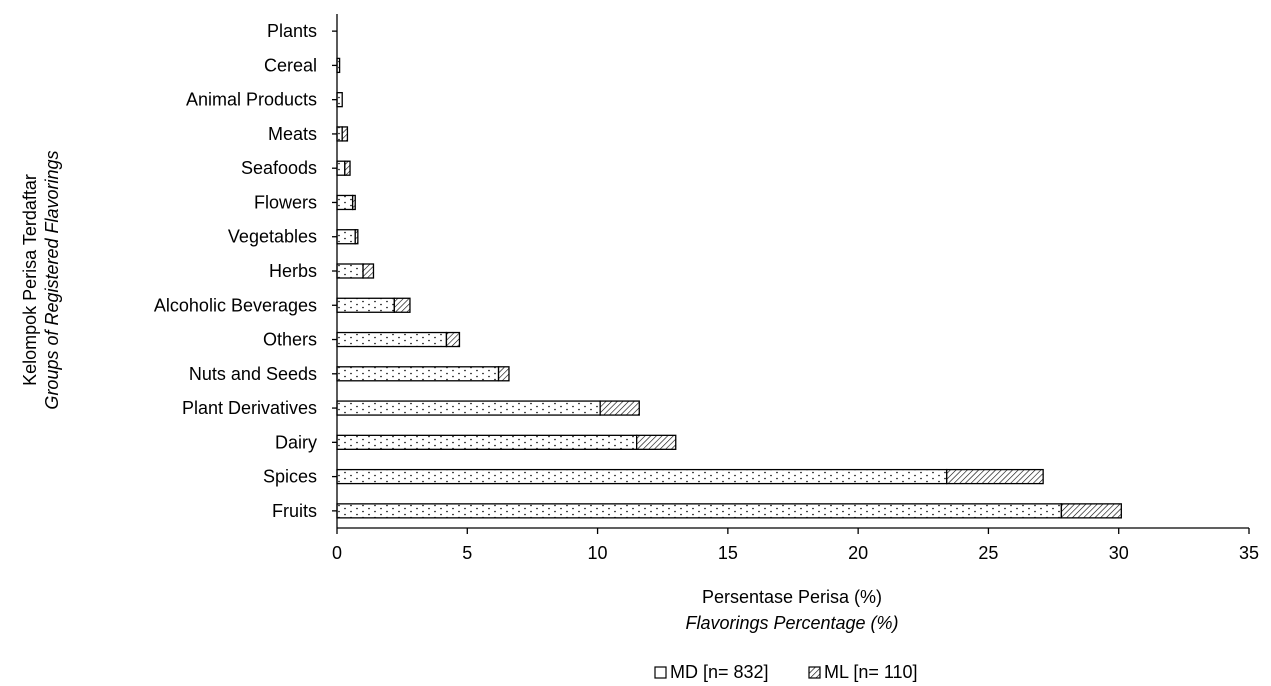 This screenshot has height=686, width=1271. What do you see at coordinates (249, 408) in the screenshot?
I see `category-label: Plant Derivatives` at bounding box center [249, 408].